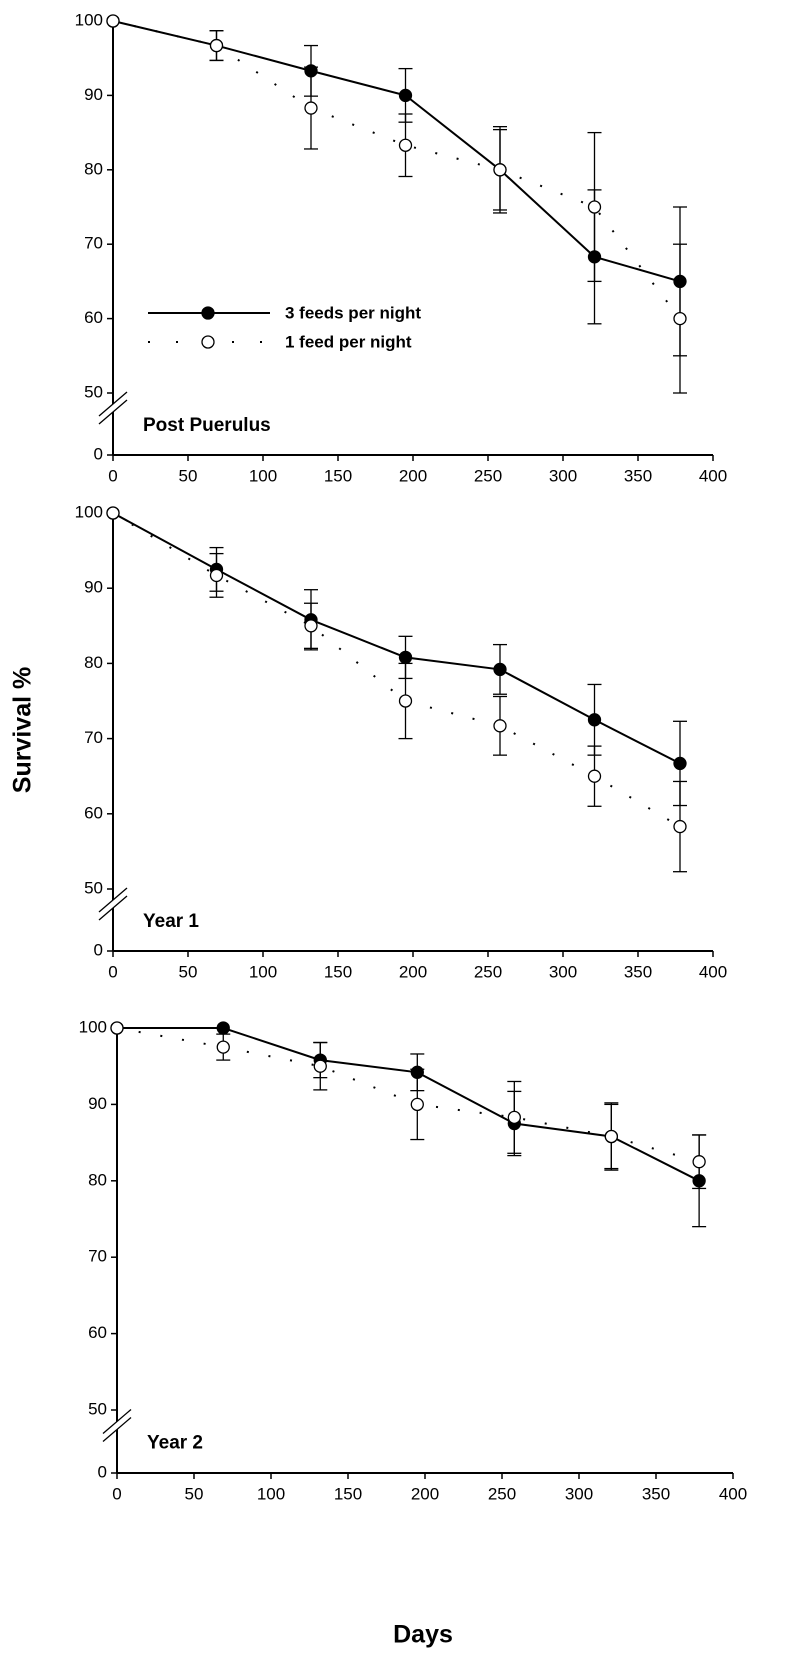  What do you see at coordinates (175, 1443) in the screenshot?
I see `panel-annotation: Year 2` at bounding box center [175, 1443].